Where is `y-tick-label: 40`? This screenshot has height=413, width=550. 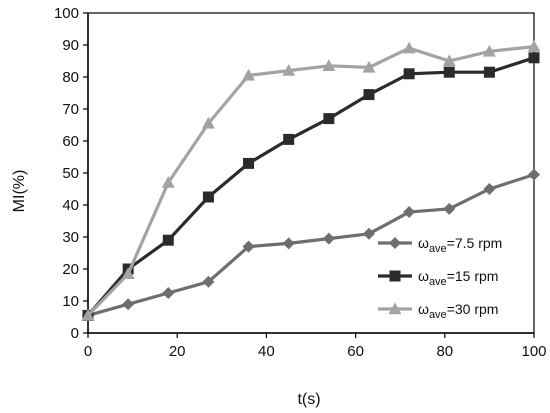 y-tick-label: 40 is located at coordinates (70, 205).